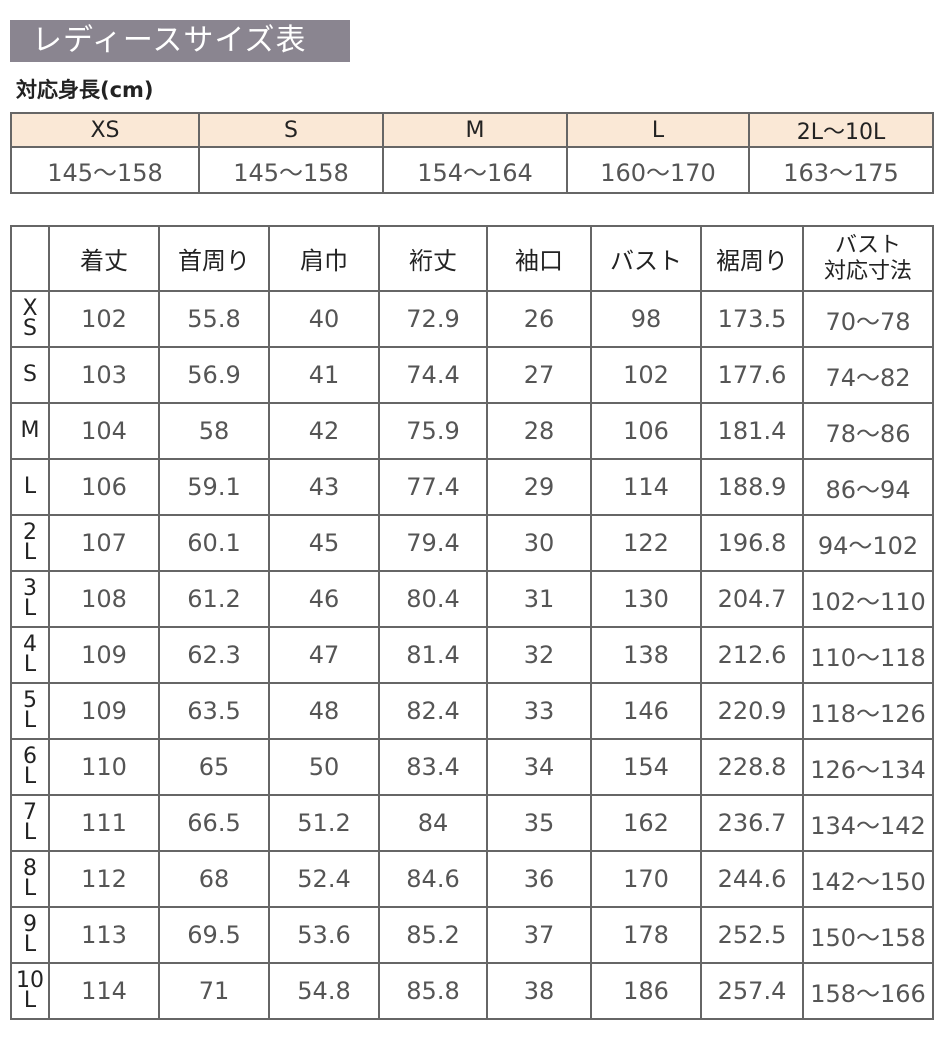  What do you see at coordinates (324, 431) in the screenshot?
I see `table-cell: 42` at bounding box center [324, 431].